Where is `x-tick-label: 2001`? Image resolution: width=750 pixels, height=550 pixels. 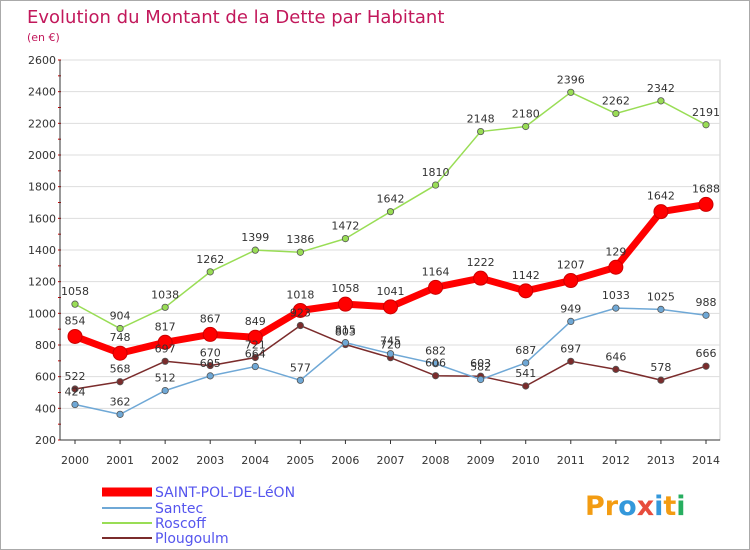
x-tick-label: 2001 is located at coordinates (120, 460).